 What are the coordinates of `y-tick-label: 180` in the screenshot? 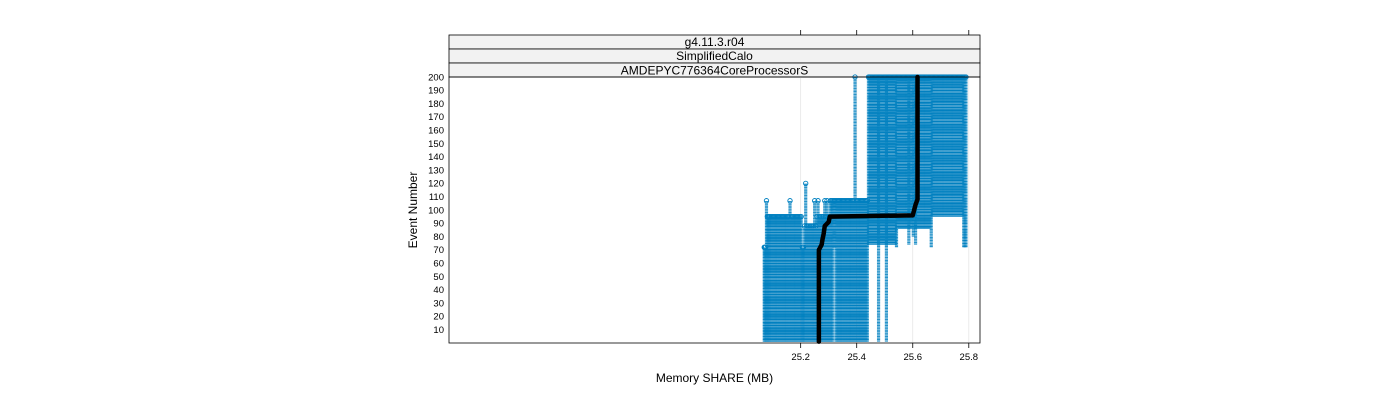 It's located at (436, 104).